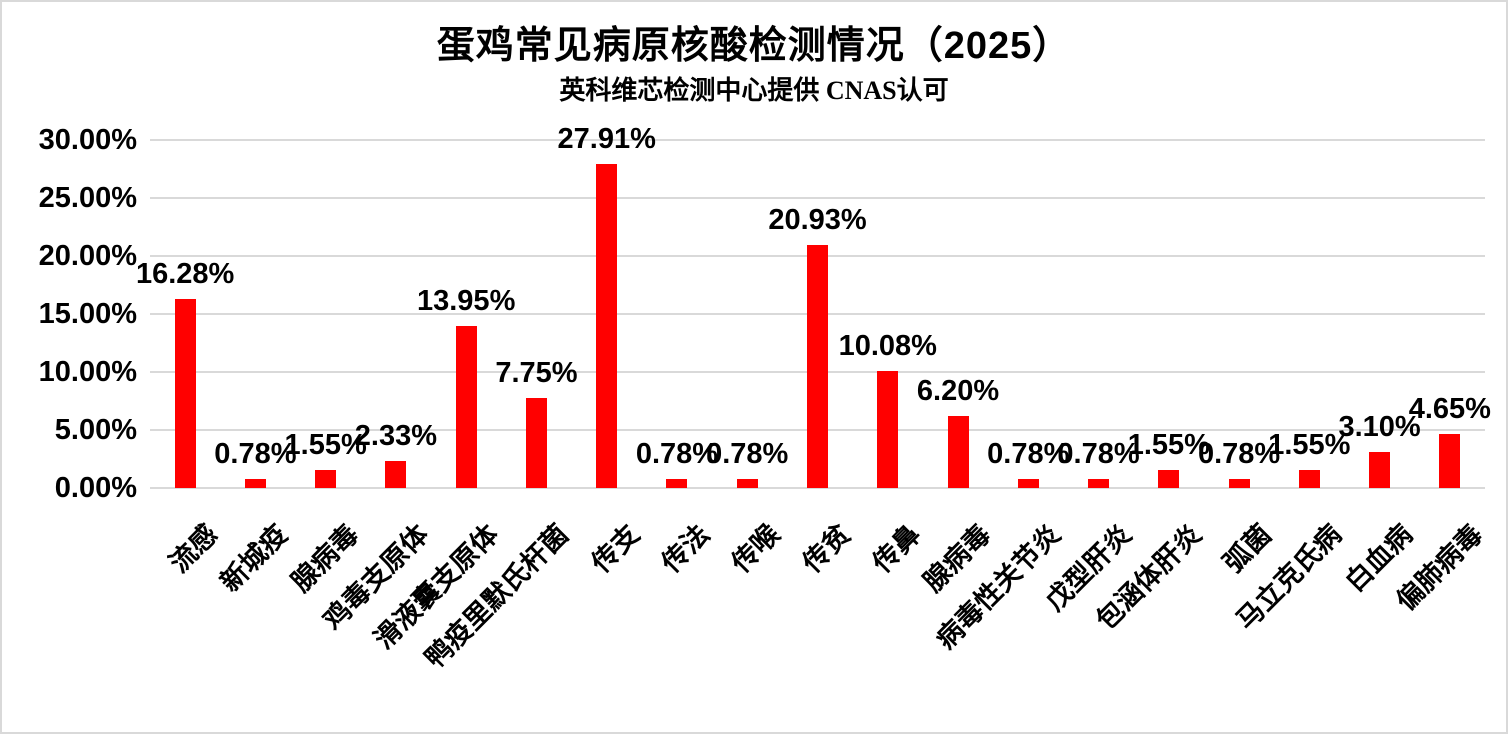 This screenshot has width=1508, height=734. What do you see at coordinates (185, 273) in the screenshot?
I see `data-label: 16.28%` at bounding box center [185, 273].